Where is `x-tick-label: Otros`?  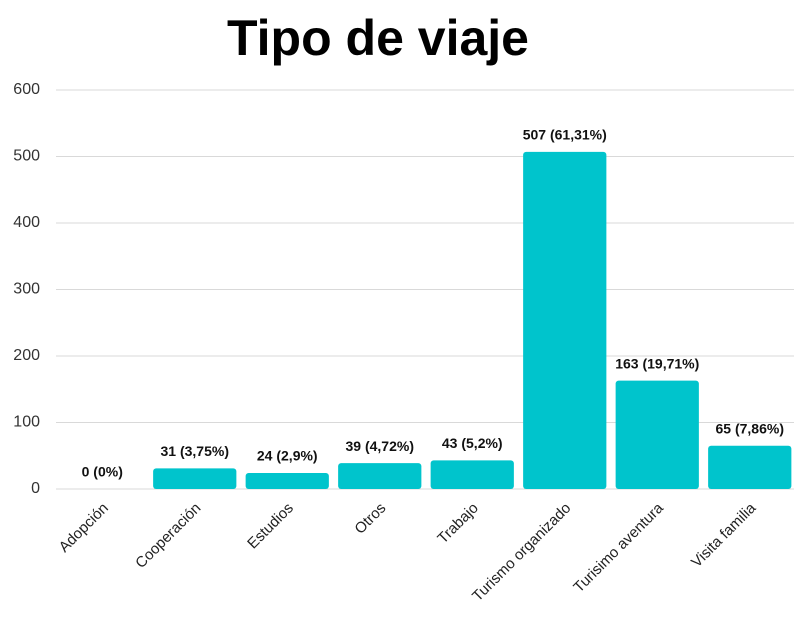 x-tick-label: Otros is located at coordinates (370, 519).